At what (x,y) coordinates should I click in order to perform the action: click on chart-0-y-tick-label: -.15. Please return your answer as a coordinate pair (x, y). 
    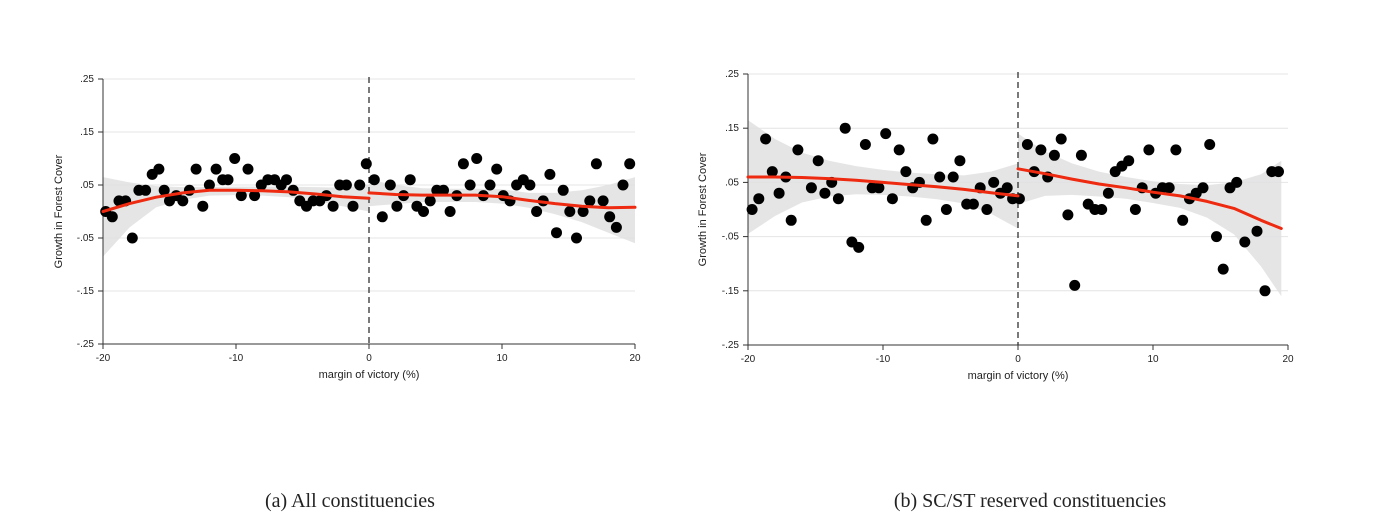
    Looking at the image, I should click on (86, 291).